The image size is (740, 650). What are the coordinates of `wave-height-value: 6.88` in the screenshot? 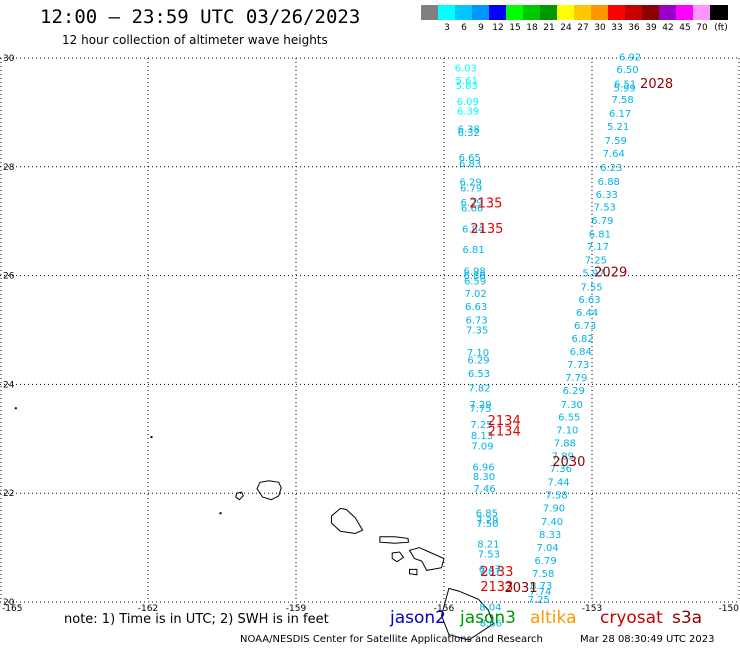 It's located at (474, 276).